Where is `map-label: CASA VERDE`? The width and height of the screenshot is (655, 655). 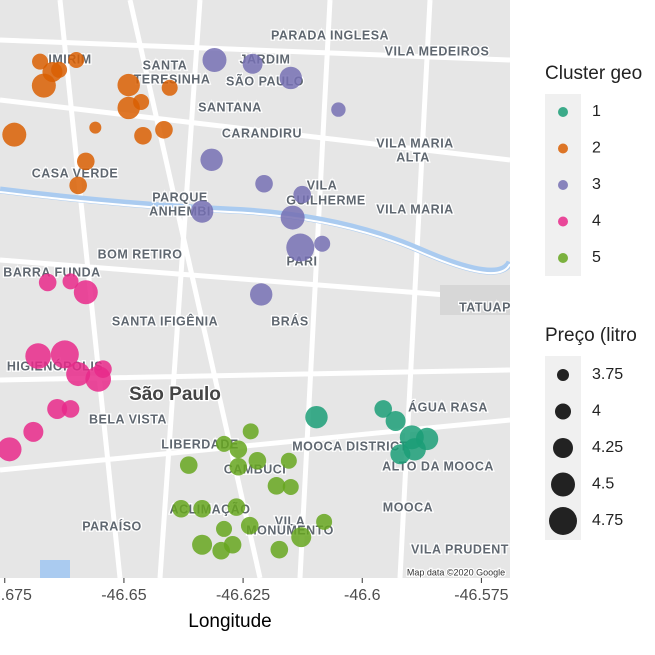 map-label: CASA VERDE is located at coordinates (75, 173).